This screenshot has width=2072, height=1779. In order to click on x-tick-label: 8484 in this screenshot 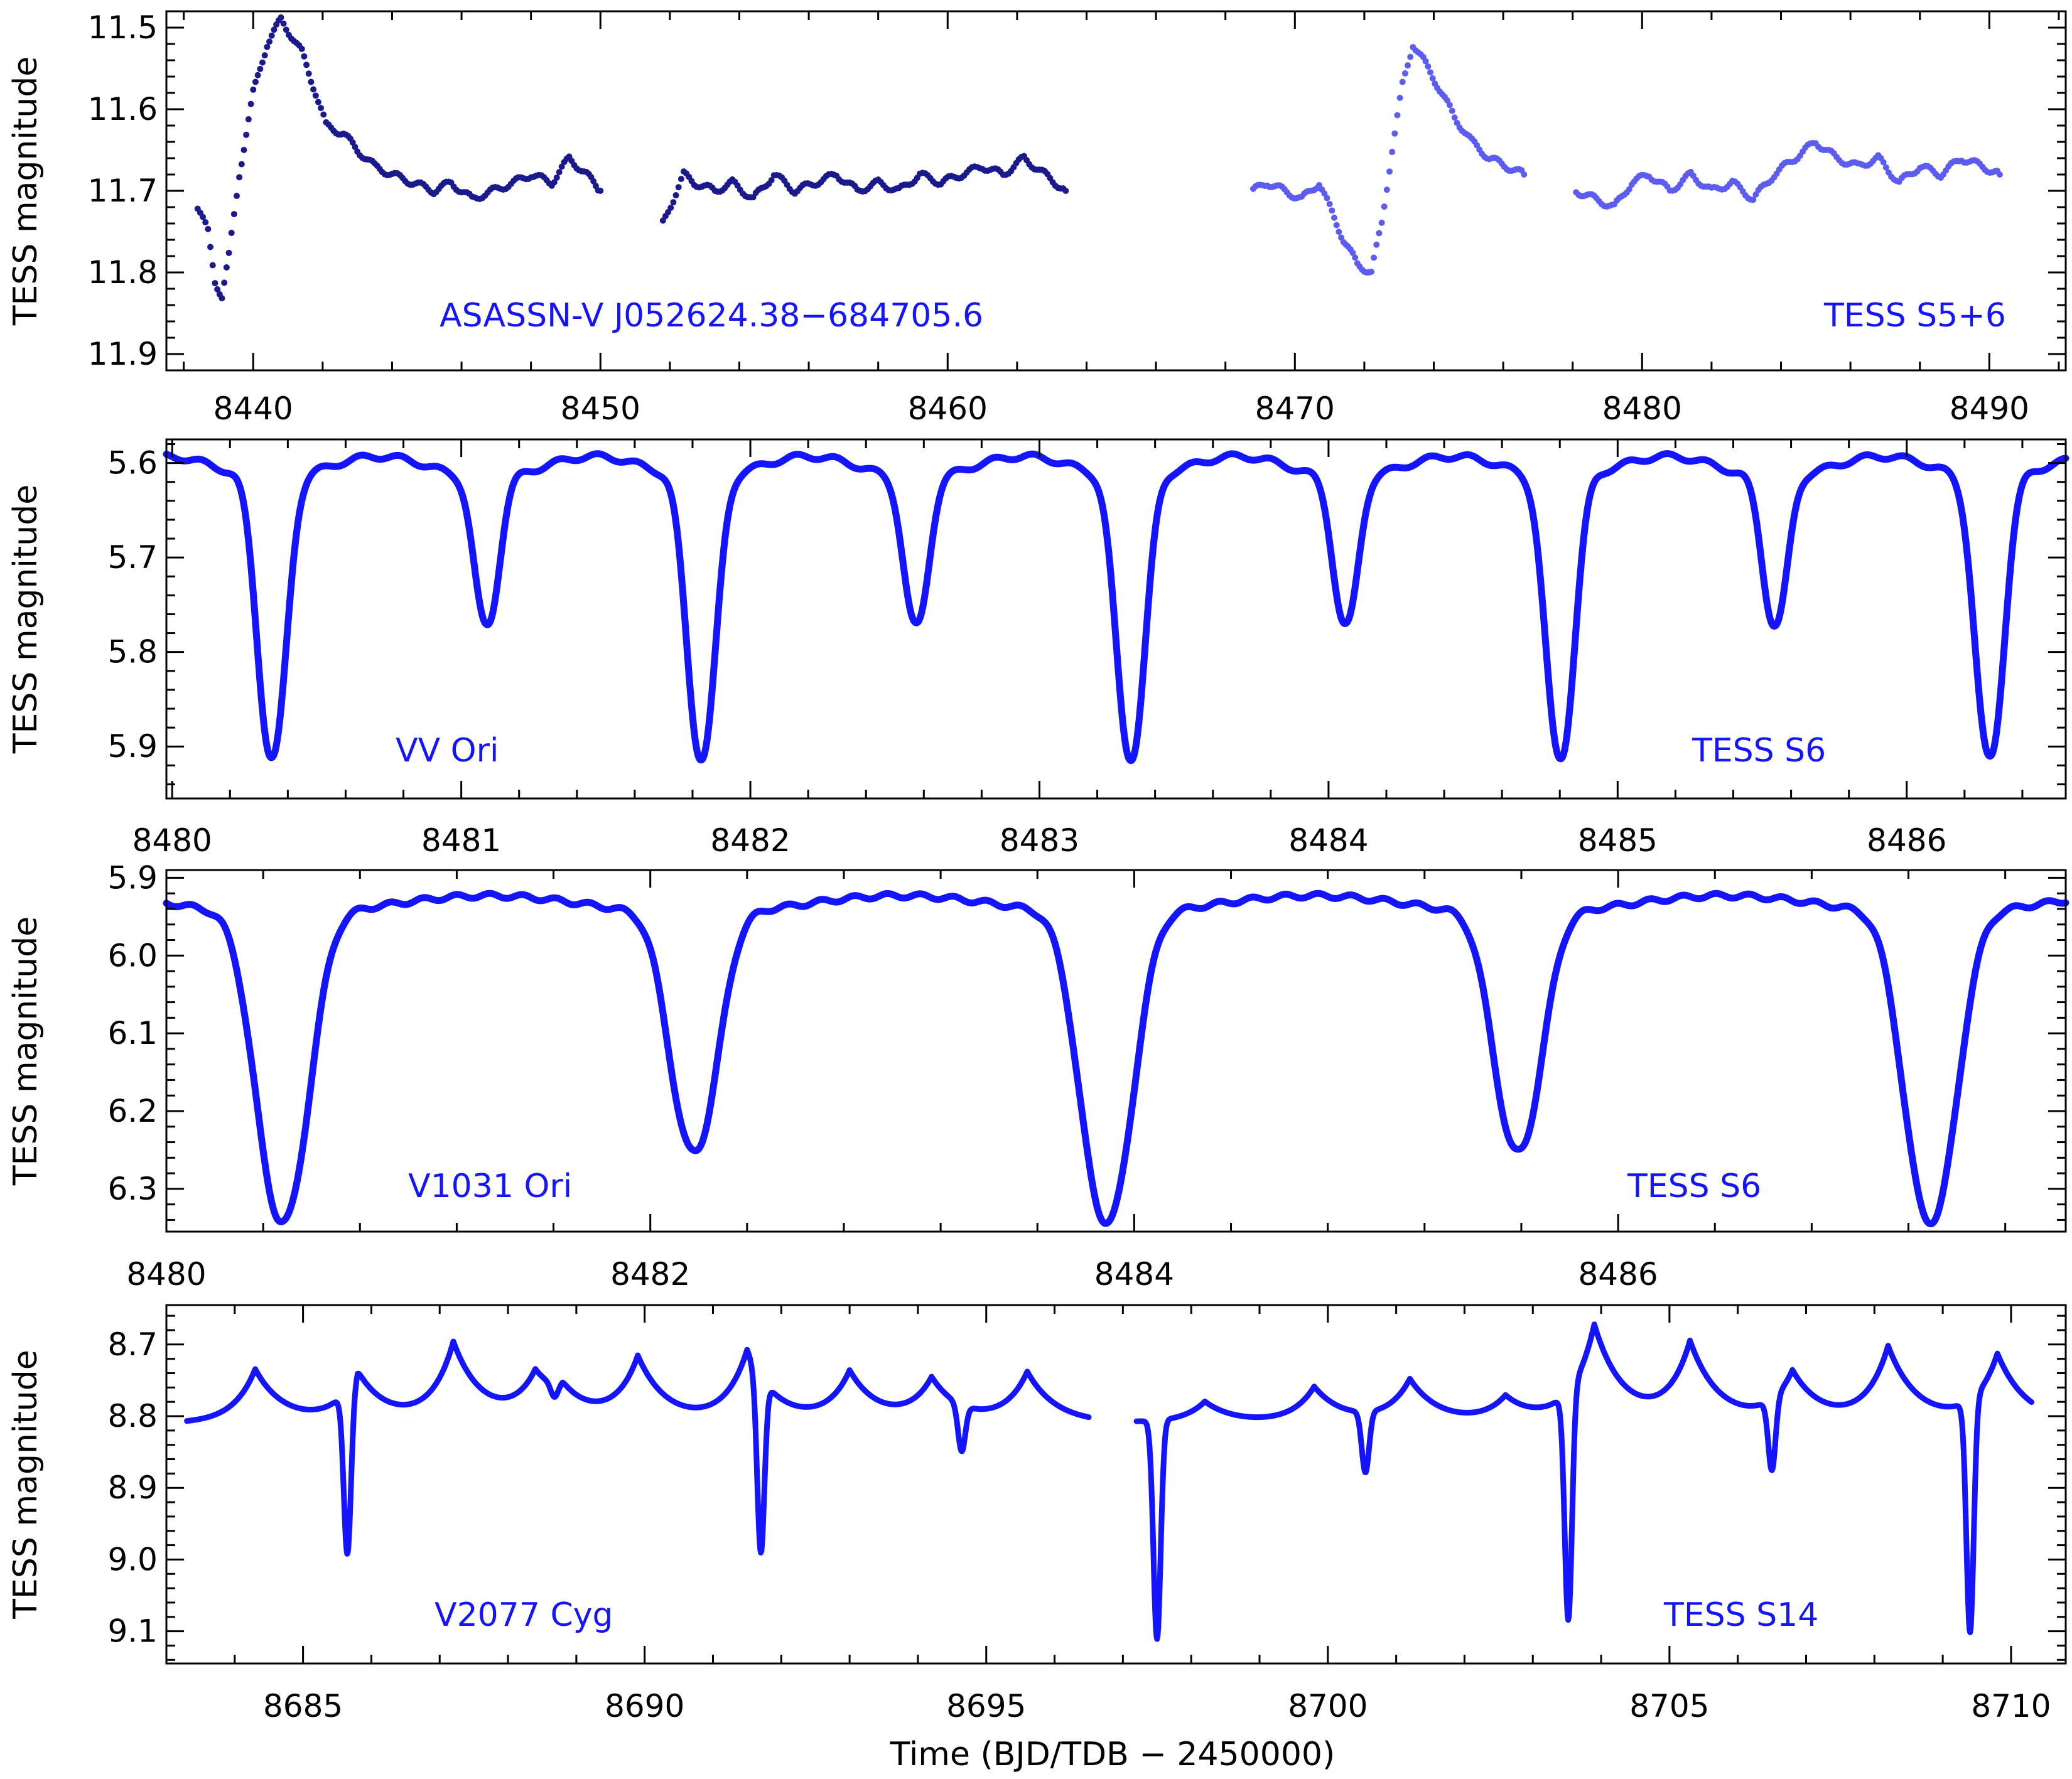, I will do `click(1328, 840)`.